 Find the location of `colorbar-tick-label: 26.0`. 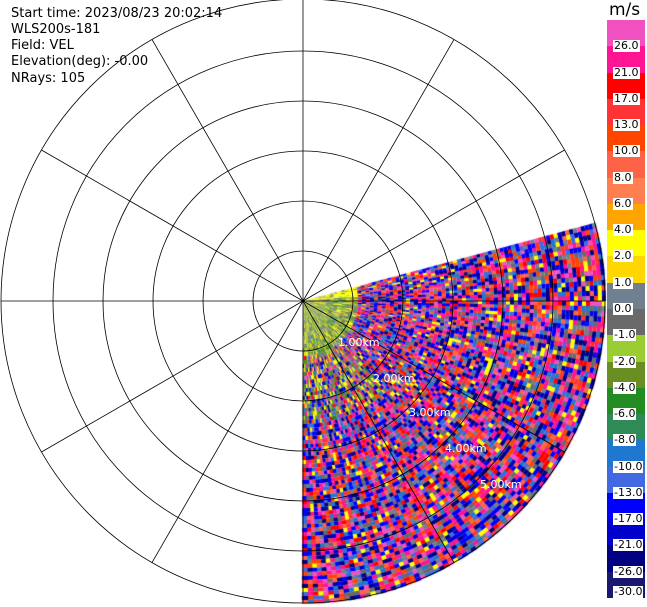

colorbar-tick-label: 26.0 is located at coordinates (626, 46).